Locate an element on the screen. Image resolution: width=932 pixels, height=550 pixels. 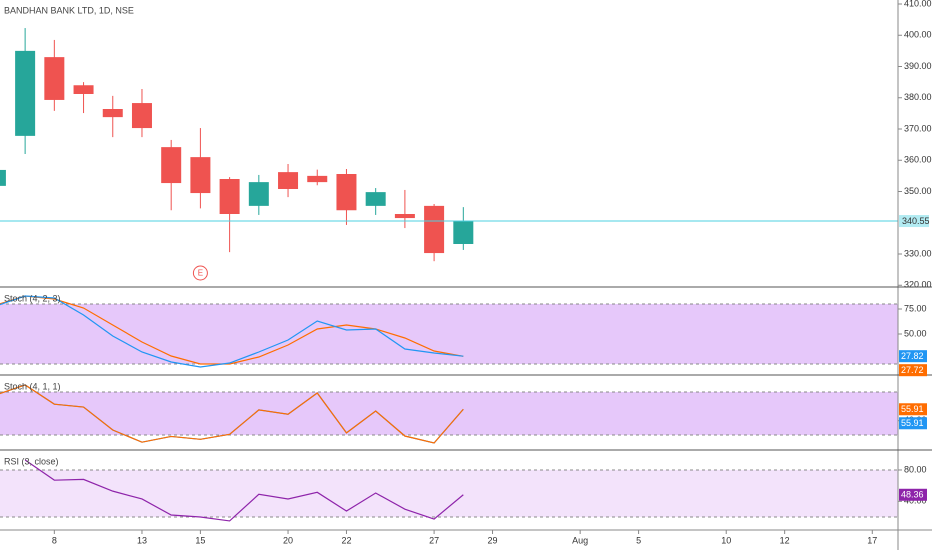
value-label: 27.82 is located at coordinates (912, 356).